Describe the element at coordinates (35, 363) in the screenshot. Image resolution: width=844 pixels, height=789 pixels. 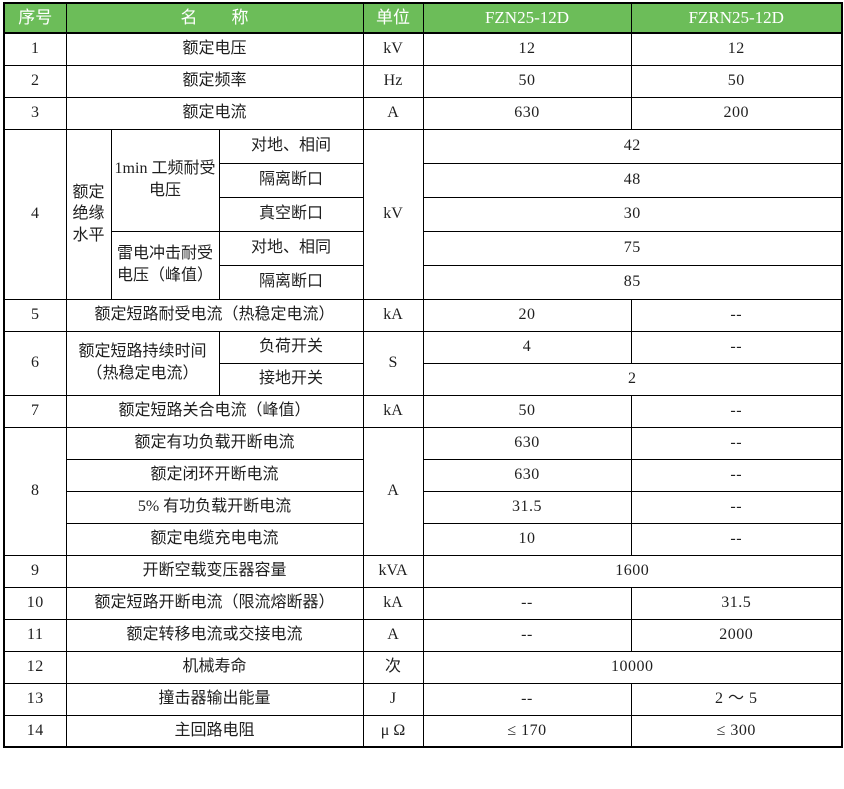
I see `row-no-cell: 6` at that location.